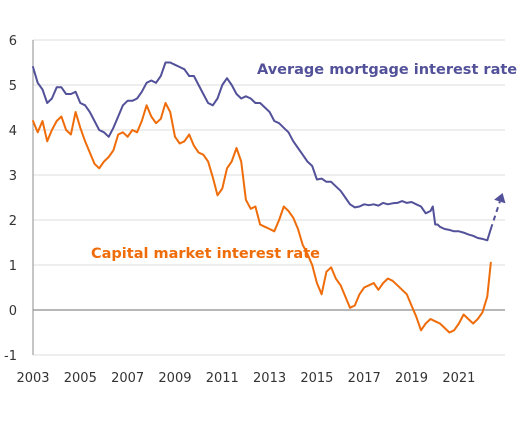 This screenshot has height=425, width=530. I want to click on x-tick-label: 2021, so click(458, 378).